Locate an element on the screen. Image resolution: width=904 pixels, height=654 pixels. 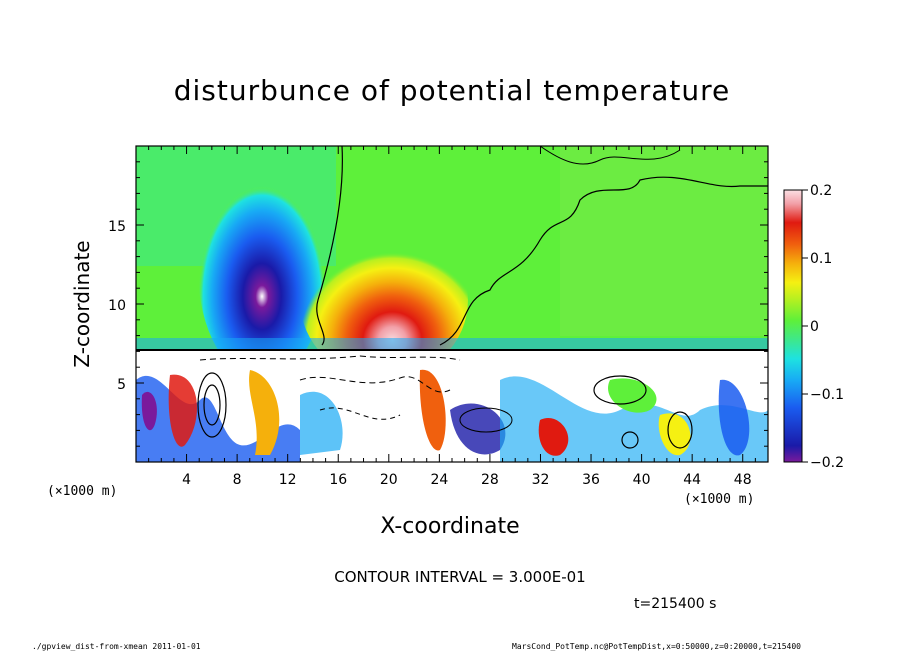
x-tick-label: 16 is located at coordinates (338, 480).